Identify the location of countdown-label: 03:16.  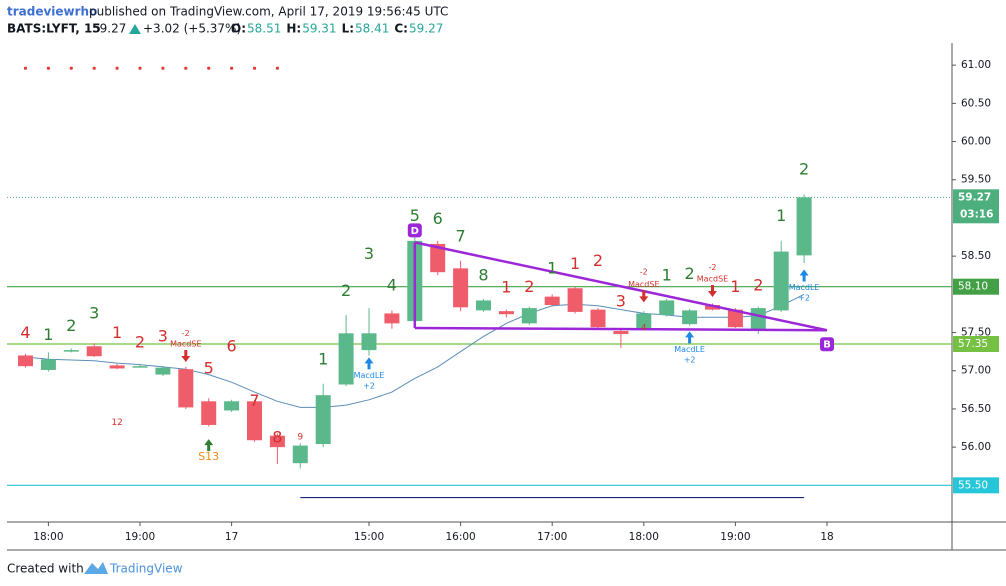
(976, 214).